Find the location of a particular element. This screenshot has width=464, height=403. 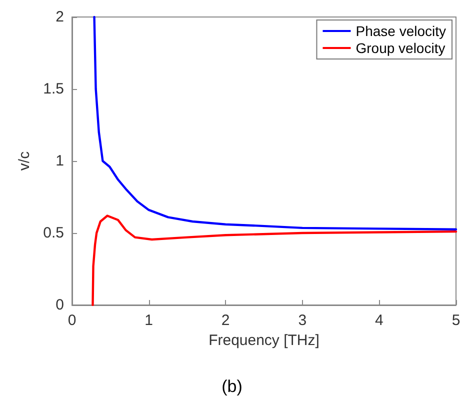

text: (b) is located at coordinates (232, 386).